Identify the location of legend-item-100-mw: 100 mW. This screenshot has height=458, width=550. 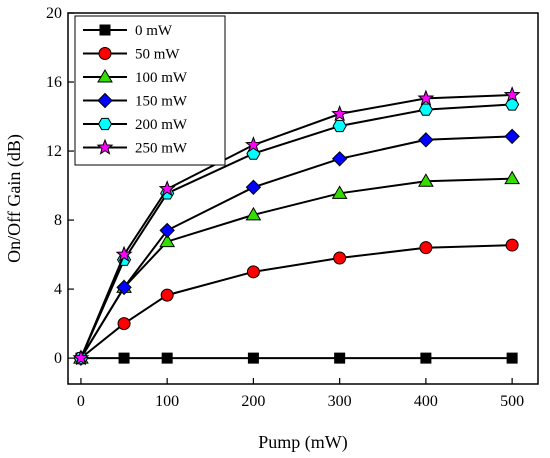
(135, 77).